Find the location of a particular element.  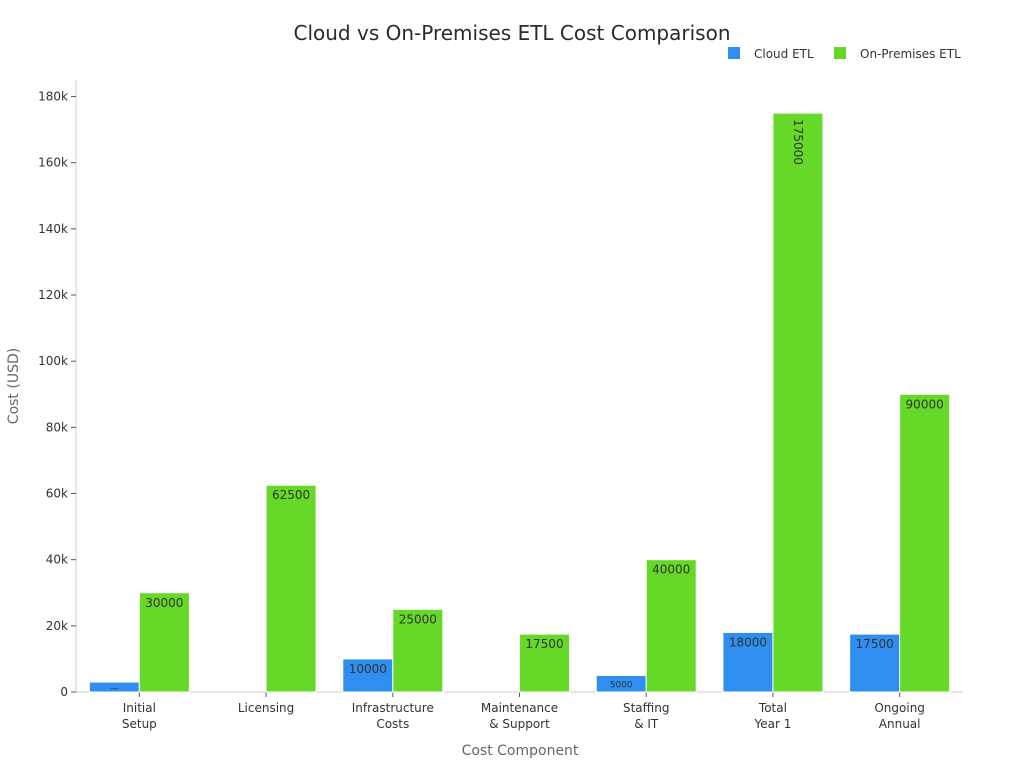

data-label: 25000 is located at coordinates (418, 619).